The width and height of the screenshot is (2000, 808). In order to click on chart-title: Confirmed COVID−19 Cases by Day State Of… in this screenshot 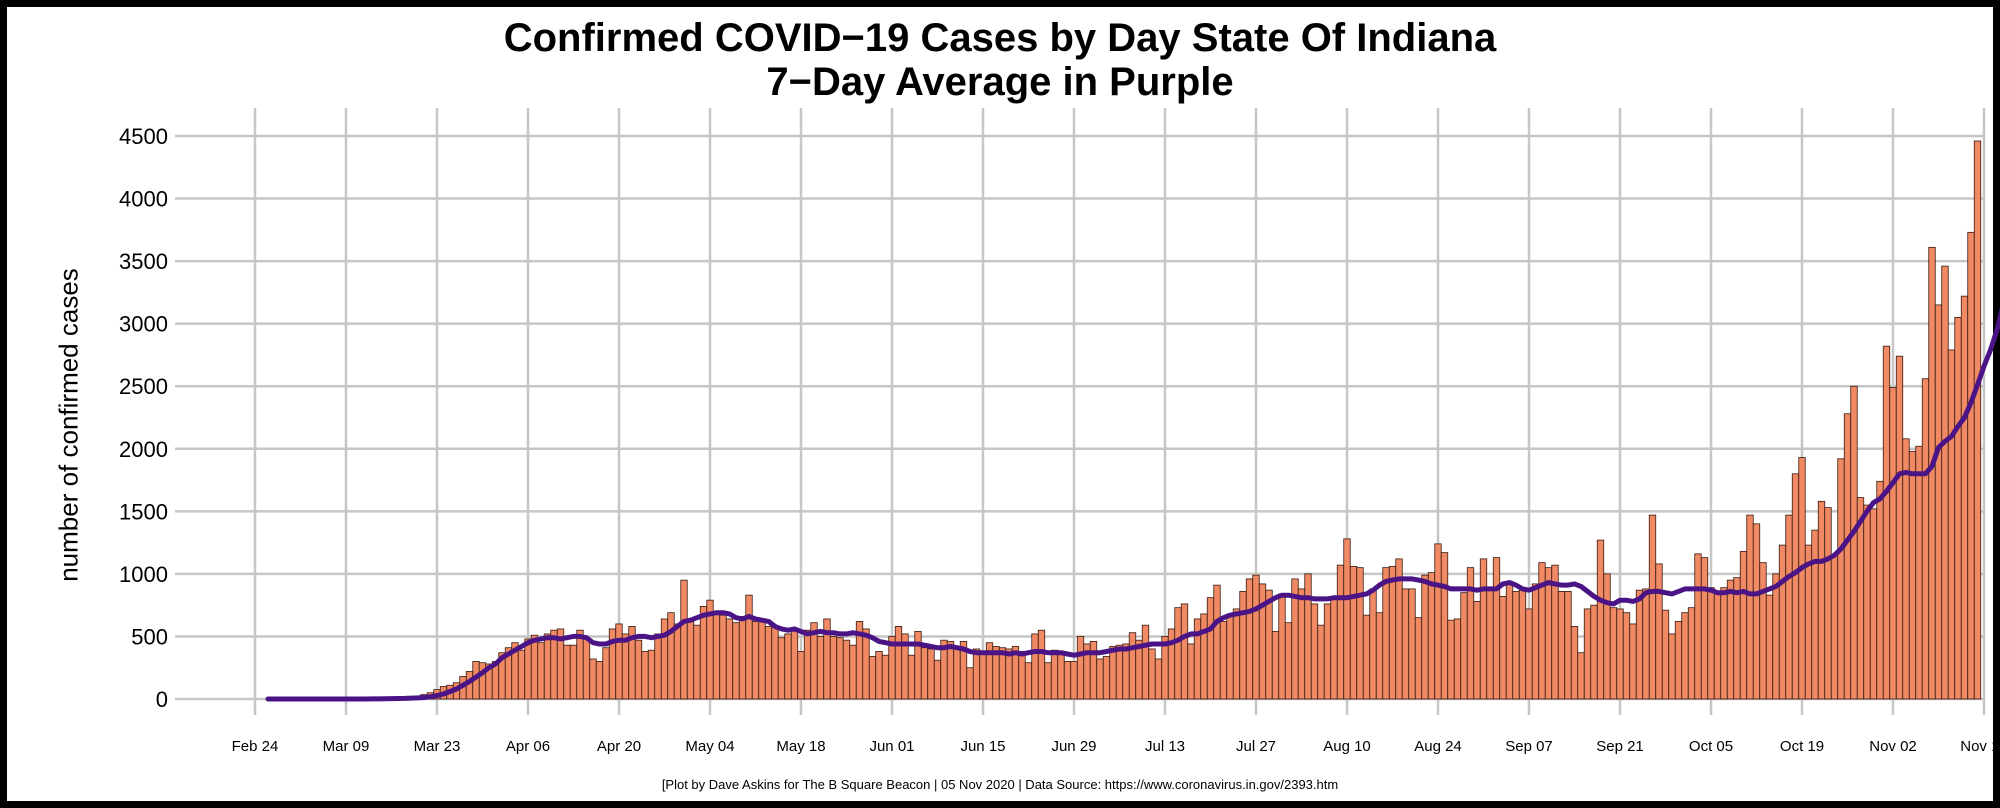, I will do `click(1000, 38)`.